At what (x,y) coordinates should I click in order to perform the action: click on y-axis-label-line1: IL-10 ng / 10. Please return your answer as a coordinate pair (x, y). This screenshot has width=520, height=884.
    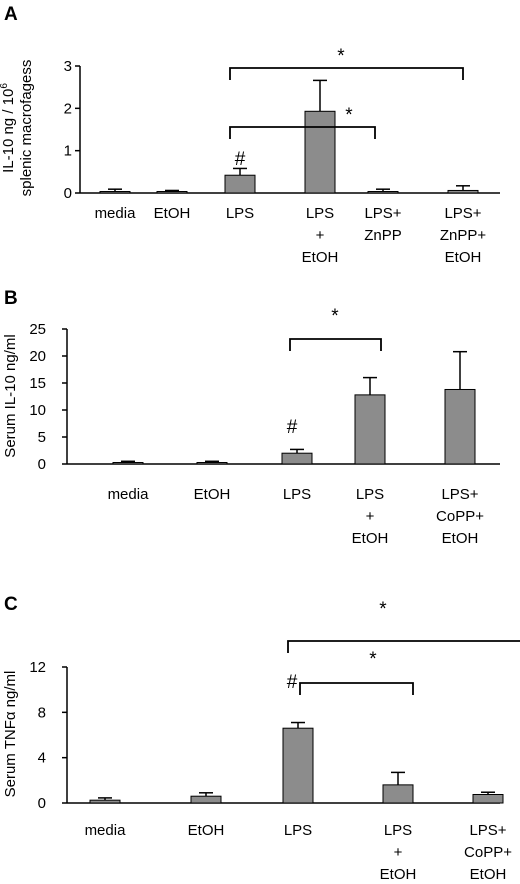
    Looking at the image, I should click on (8, 131).